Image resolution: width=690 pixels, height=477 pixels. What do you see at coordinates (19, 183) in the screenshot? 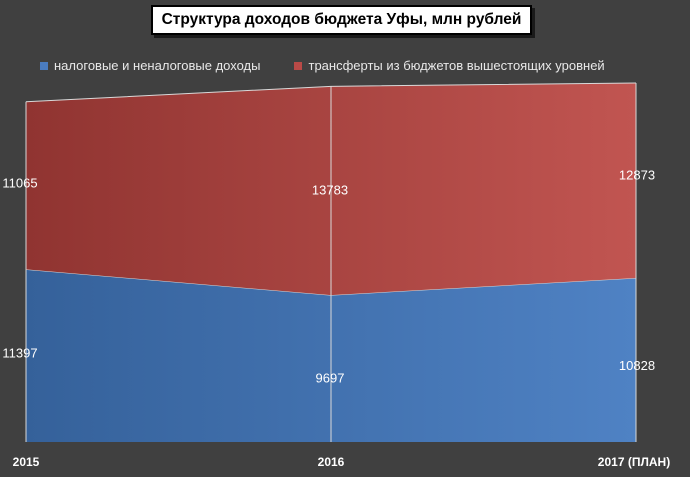
I see `data-label: 11065` at bounding box center [19, 183].